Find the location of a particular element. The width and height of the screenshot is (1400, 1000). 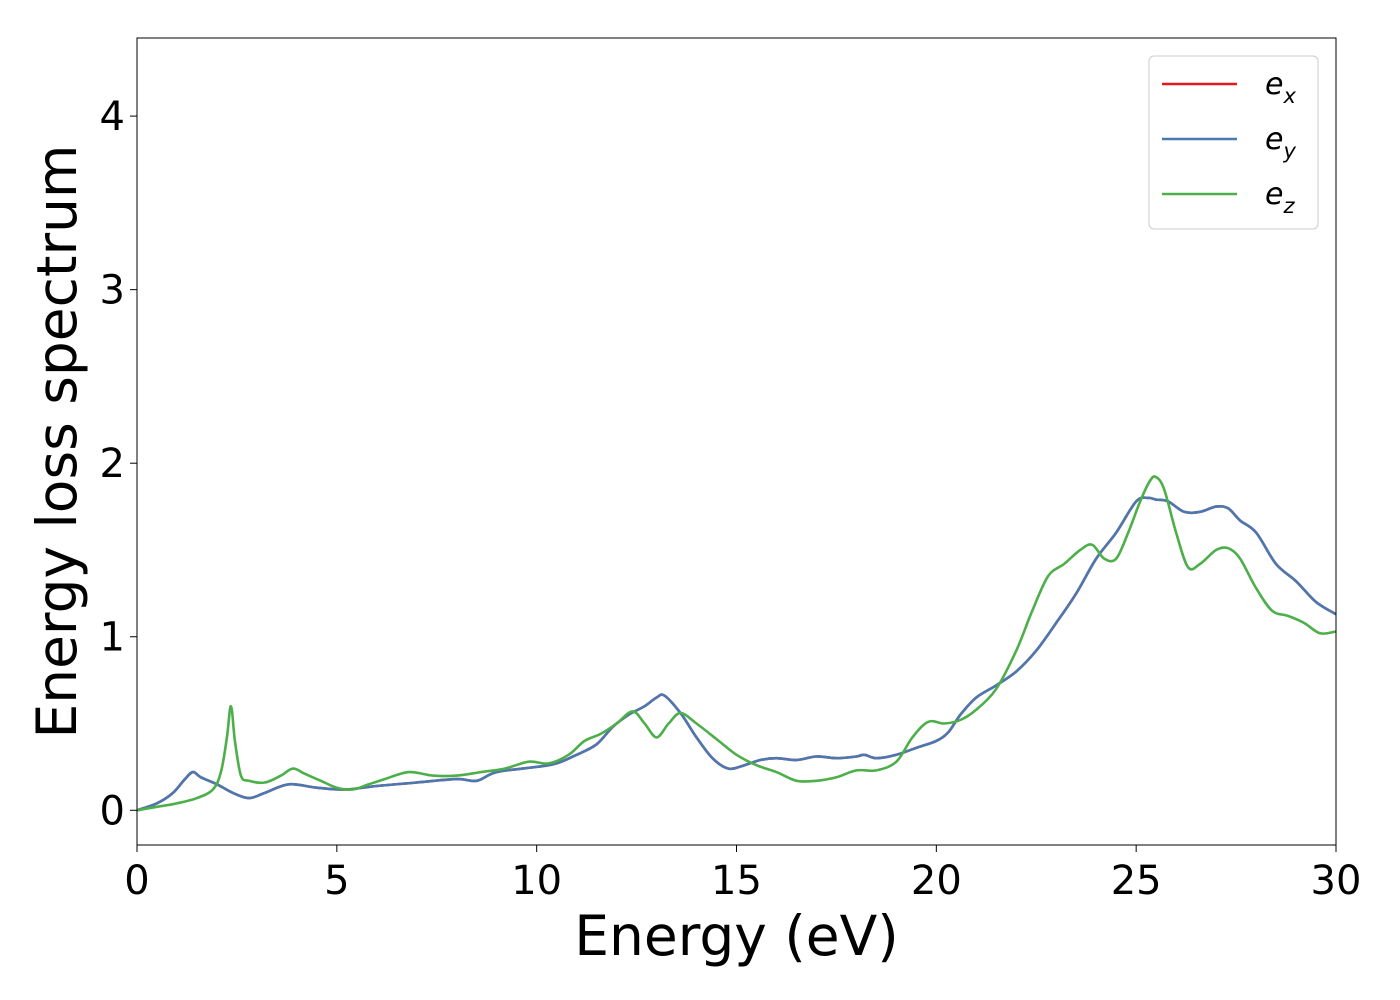

y-tick-label: 2 is located at coordinates (112, 464).